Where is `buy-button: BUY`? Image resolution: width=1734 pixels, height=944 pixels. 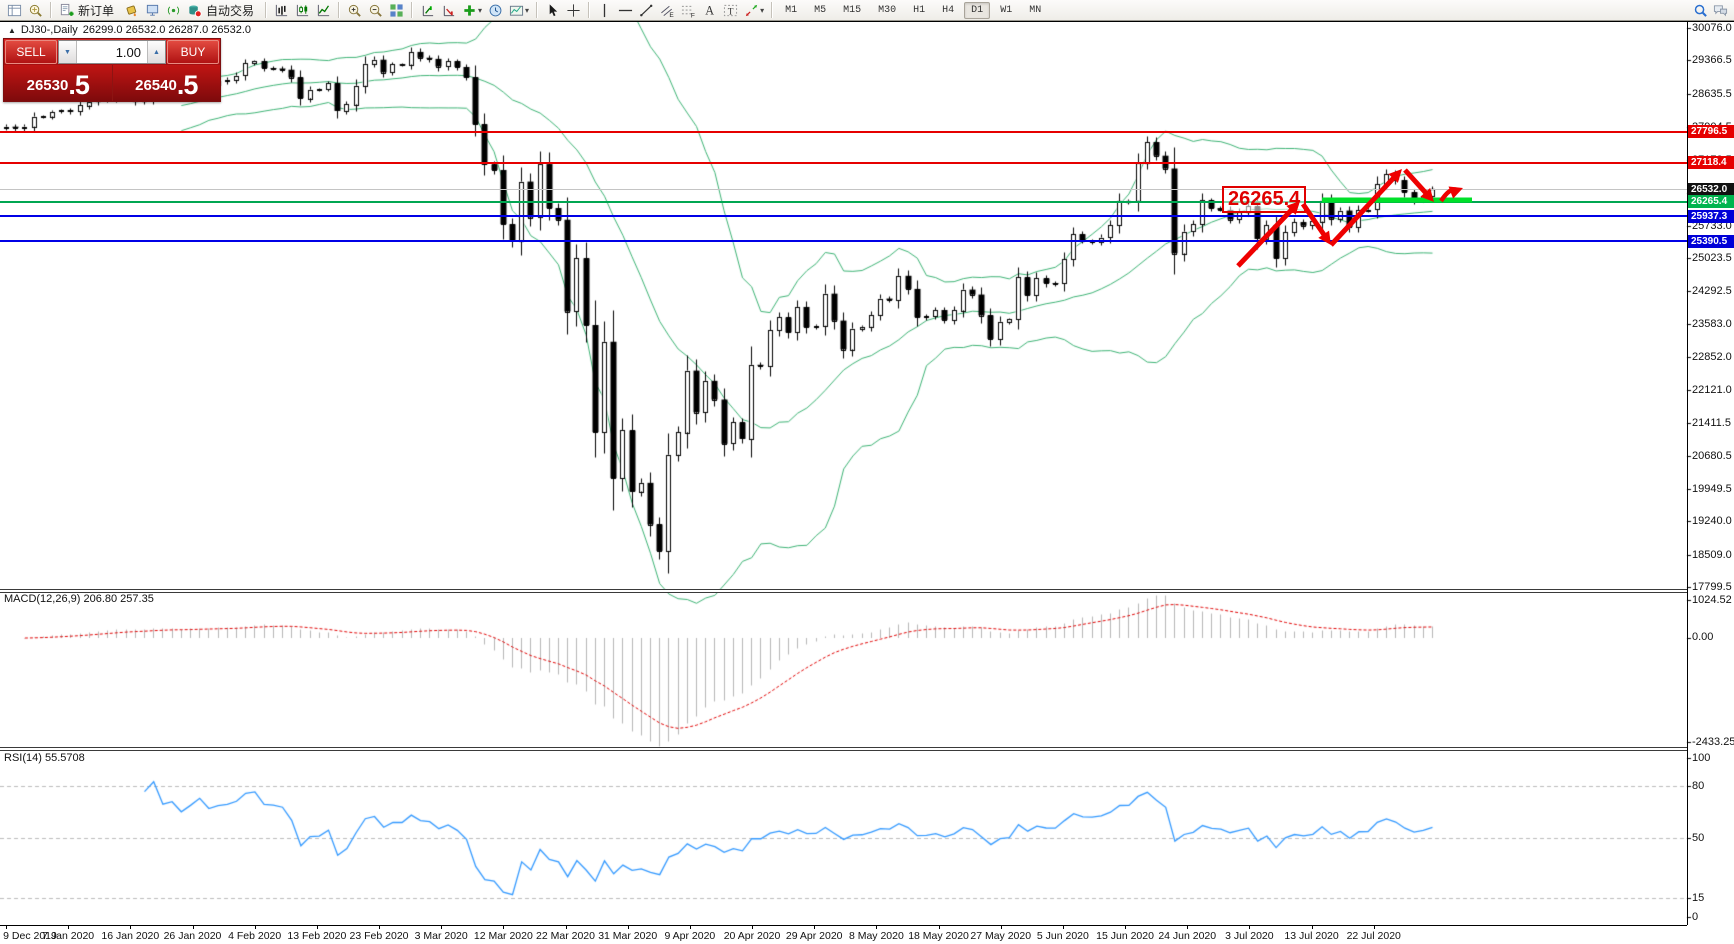 buy-button: BUY is located at coordinates (193, 52).